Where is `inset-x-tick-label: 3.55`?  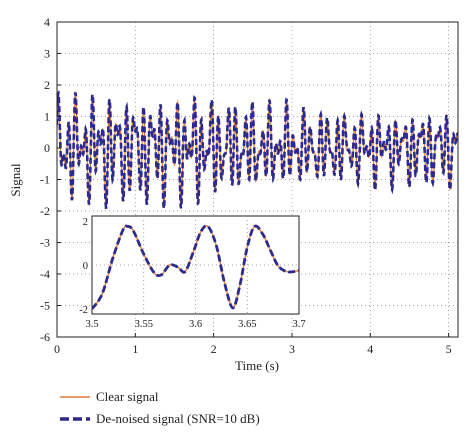 inset-x-tick-label: 3.55 is located at coordinates (144, 324).